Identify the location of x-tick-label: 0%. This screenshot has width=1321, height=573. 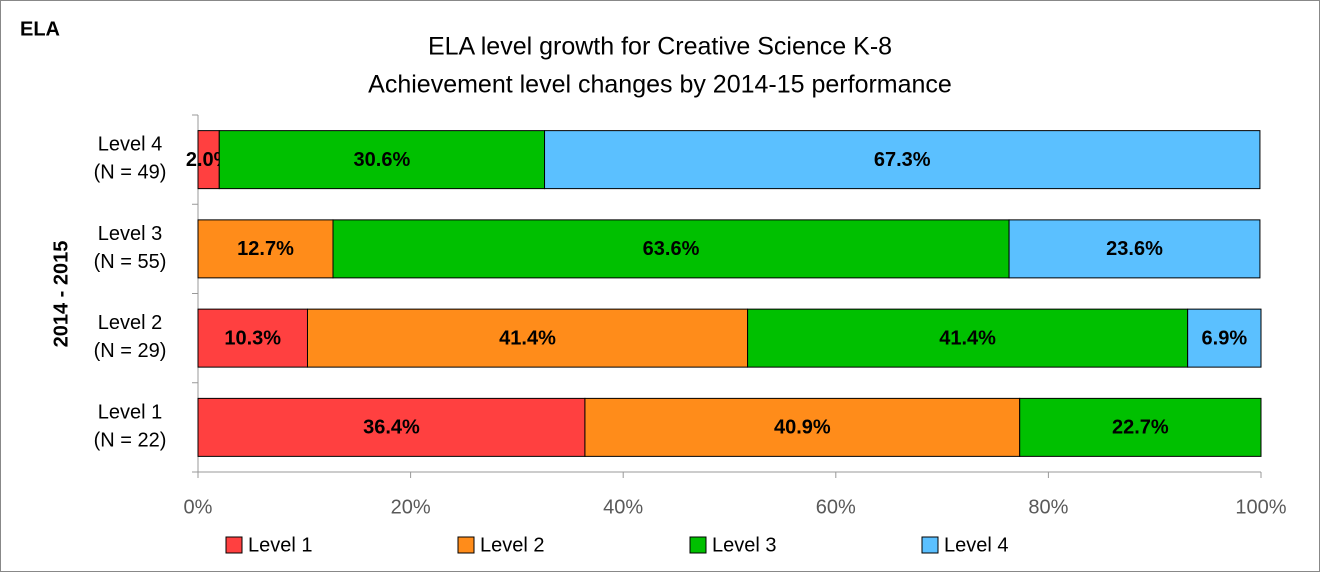
(198, 507).